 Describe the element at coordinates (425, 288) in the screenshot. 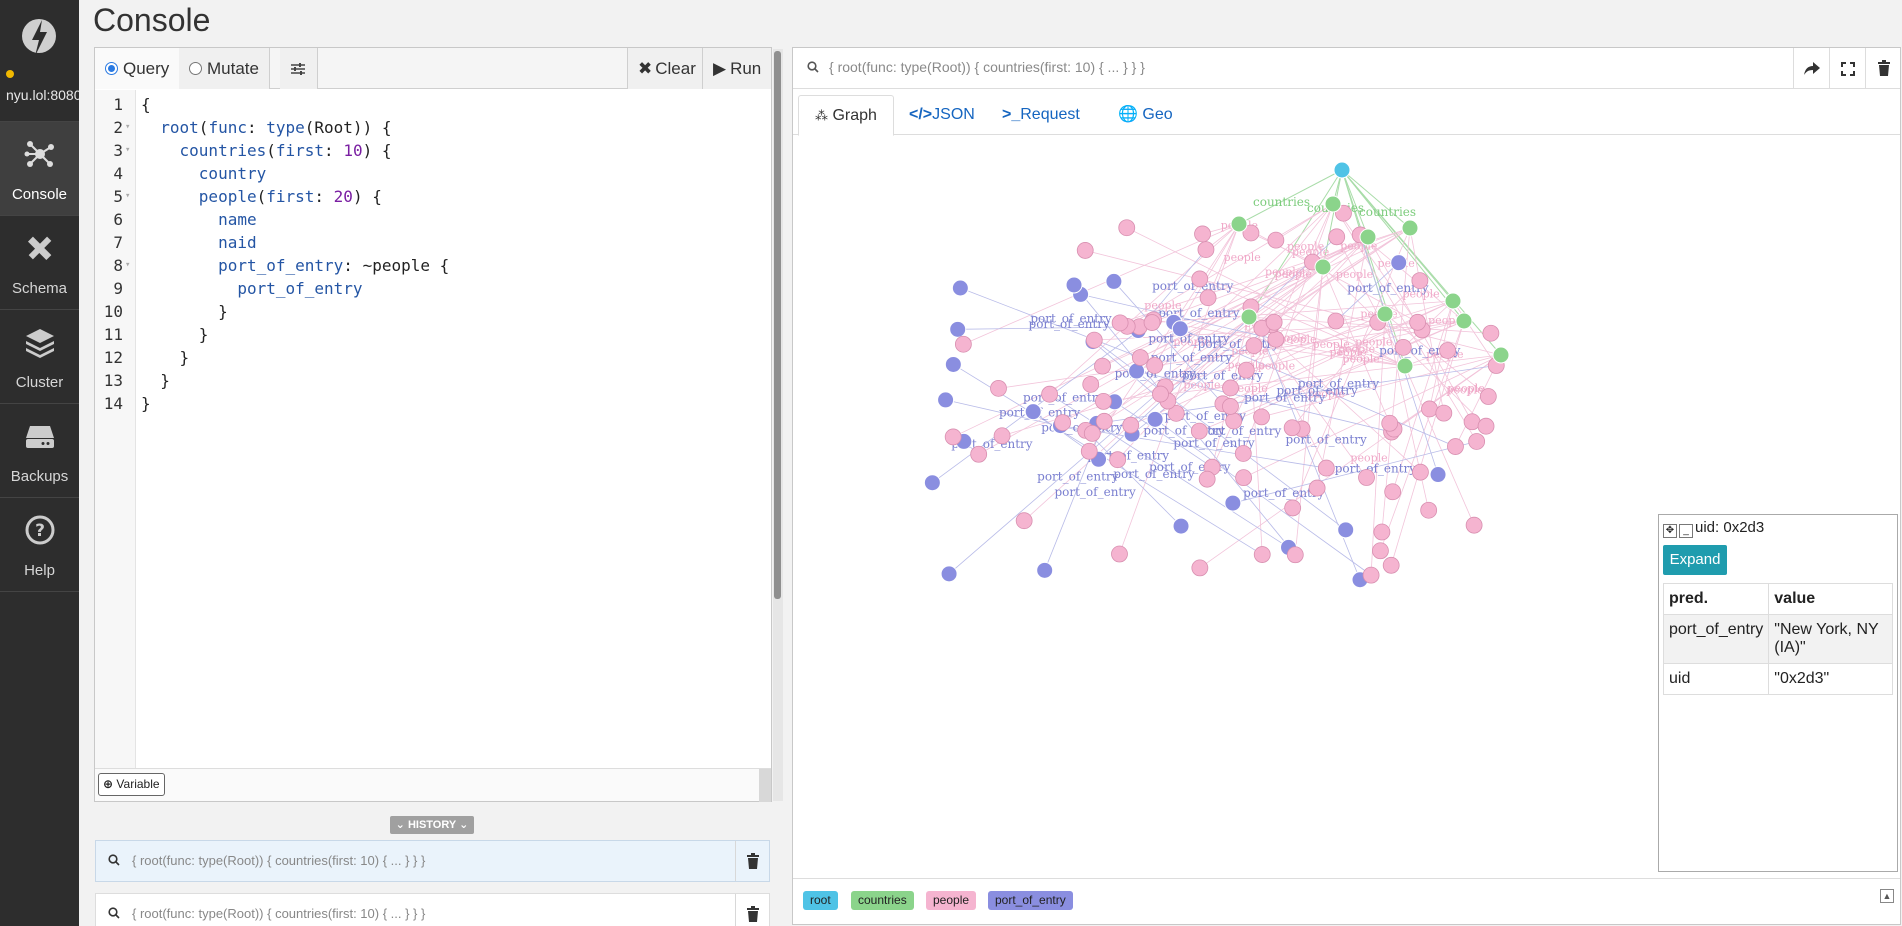

I see `code-line: 9 port_of_entry` at that location.